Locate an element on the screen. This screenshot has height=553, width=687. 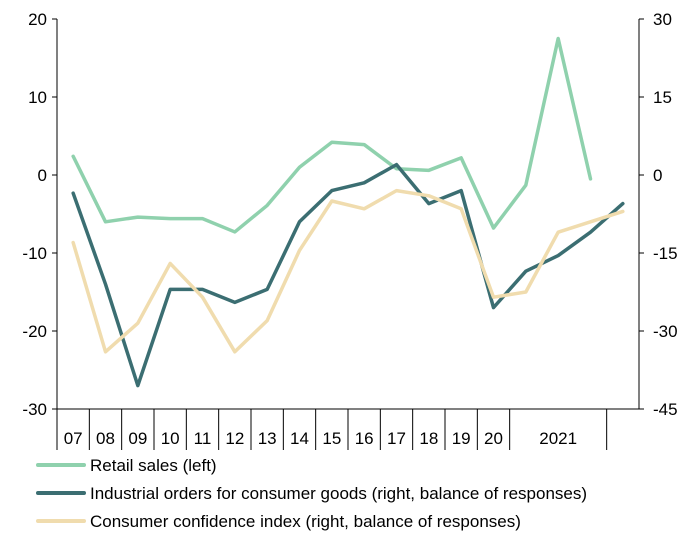
x-tick-label: 15 is located at coordinates (331, 438).